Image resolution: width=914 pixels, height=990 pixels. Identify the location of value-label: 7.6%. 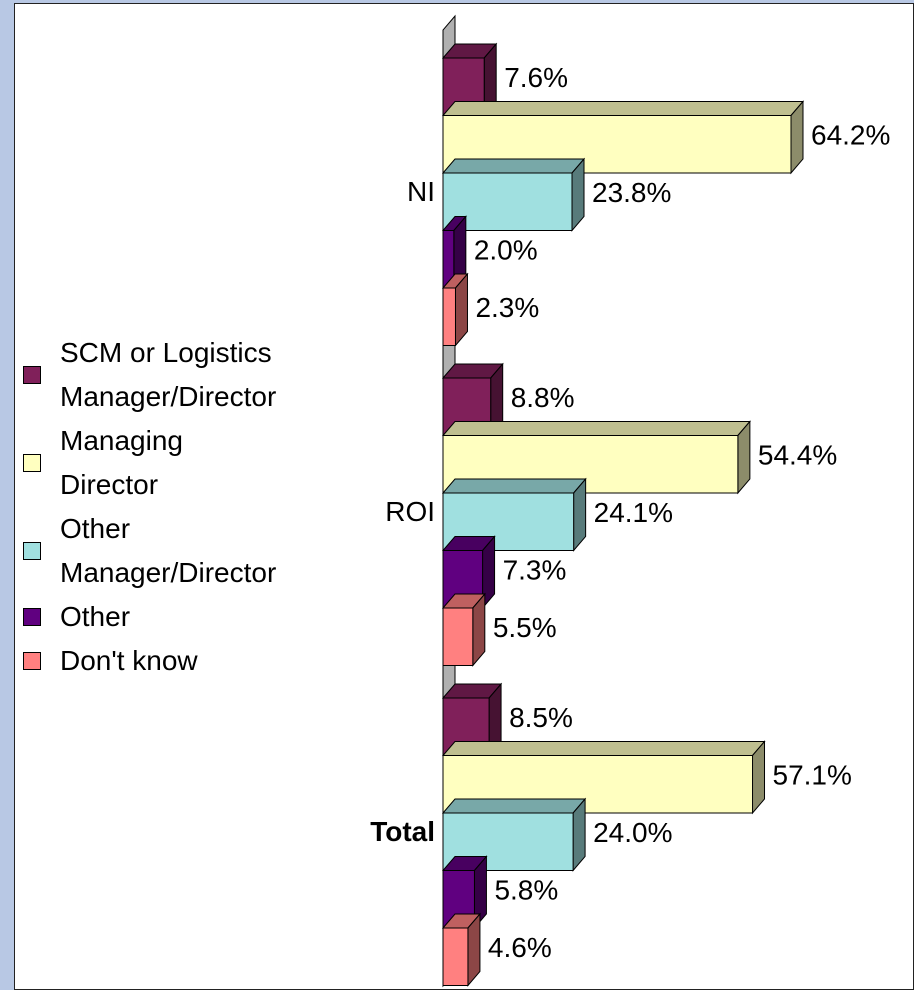
(536, 77).